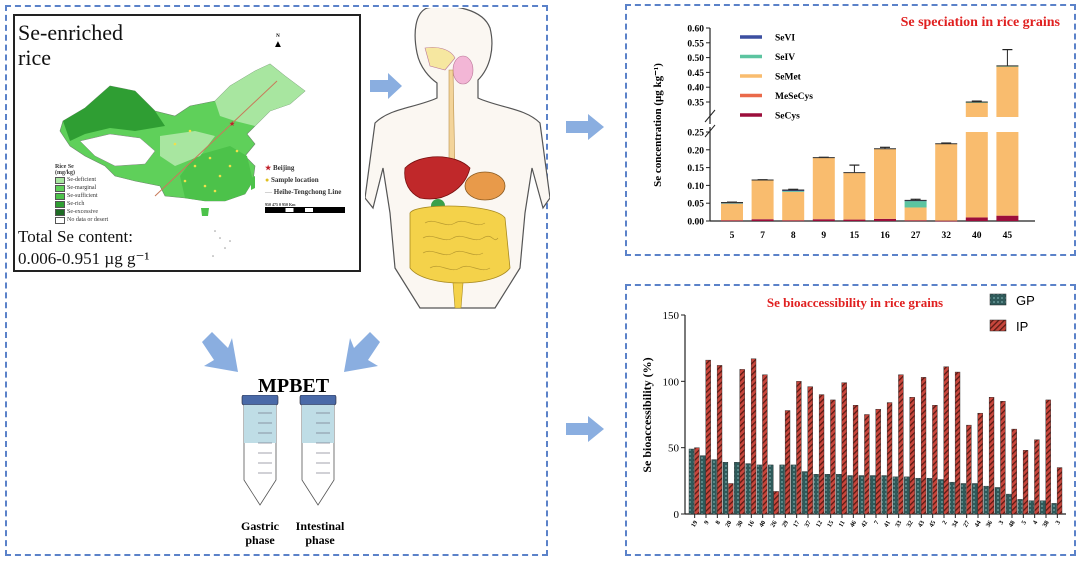 The width and height of the screenshot is (1080, 561). What do you see at coordinates (797, 524) in the screenshot?
I see `x-tick-label: 17` at bounding box center [797, 524].